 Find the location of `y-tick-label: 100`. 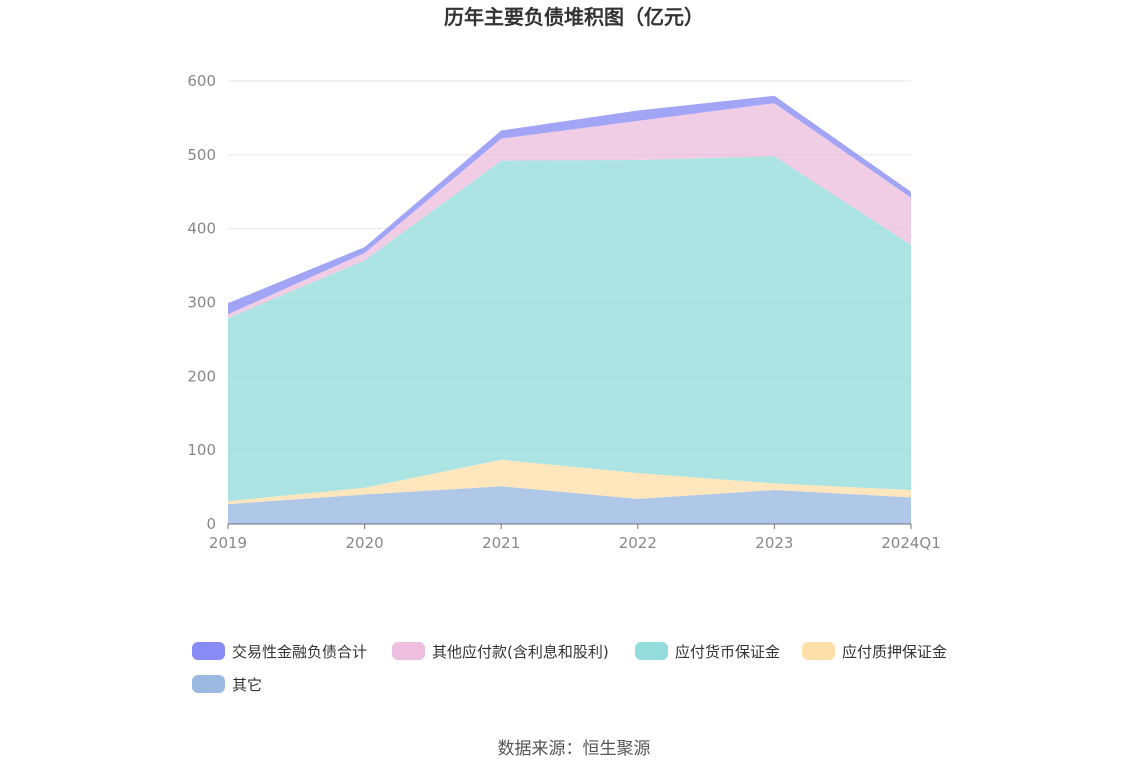

y-tick-label: 100 is located at coordinates (201, 450).